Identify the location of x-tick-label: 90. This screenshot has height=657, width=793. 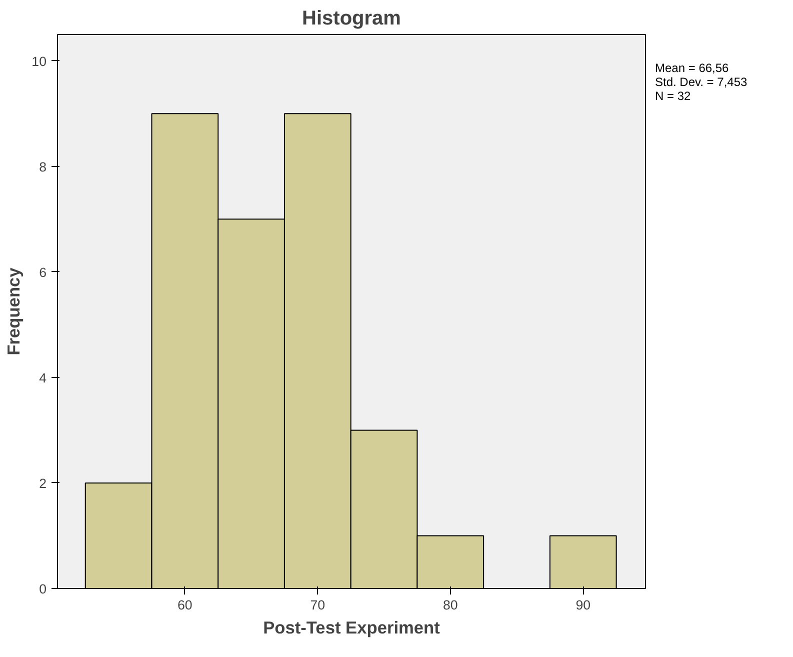
(583, 605).